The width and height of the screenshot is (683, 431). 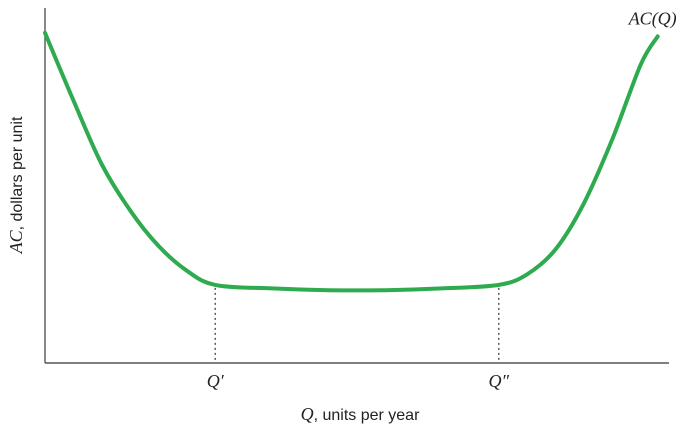 What do you see at coordinates (367, 415) in the screenshot?
I see `x-axis-label-text: , units per year` at bounding box center [367, 415].